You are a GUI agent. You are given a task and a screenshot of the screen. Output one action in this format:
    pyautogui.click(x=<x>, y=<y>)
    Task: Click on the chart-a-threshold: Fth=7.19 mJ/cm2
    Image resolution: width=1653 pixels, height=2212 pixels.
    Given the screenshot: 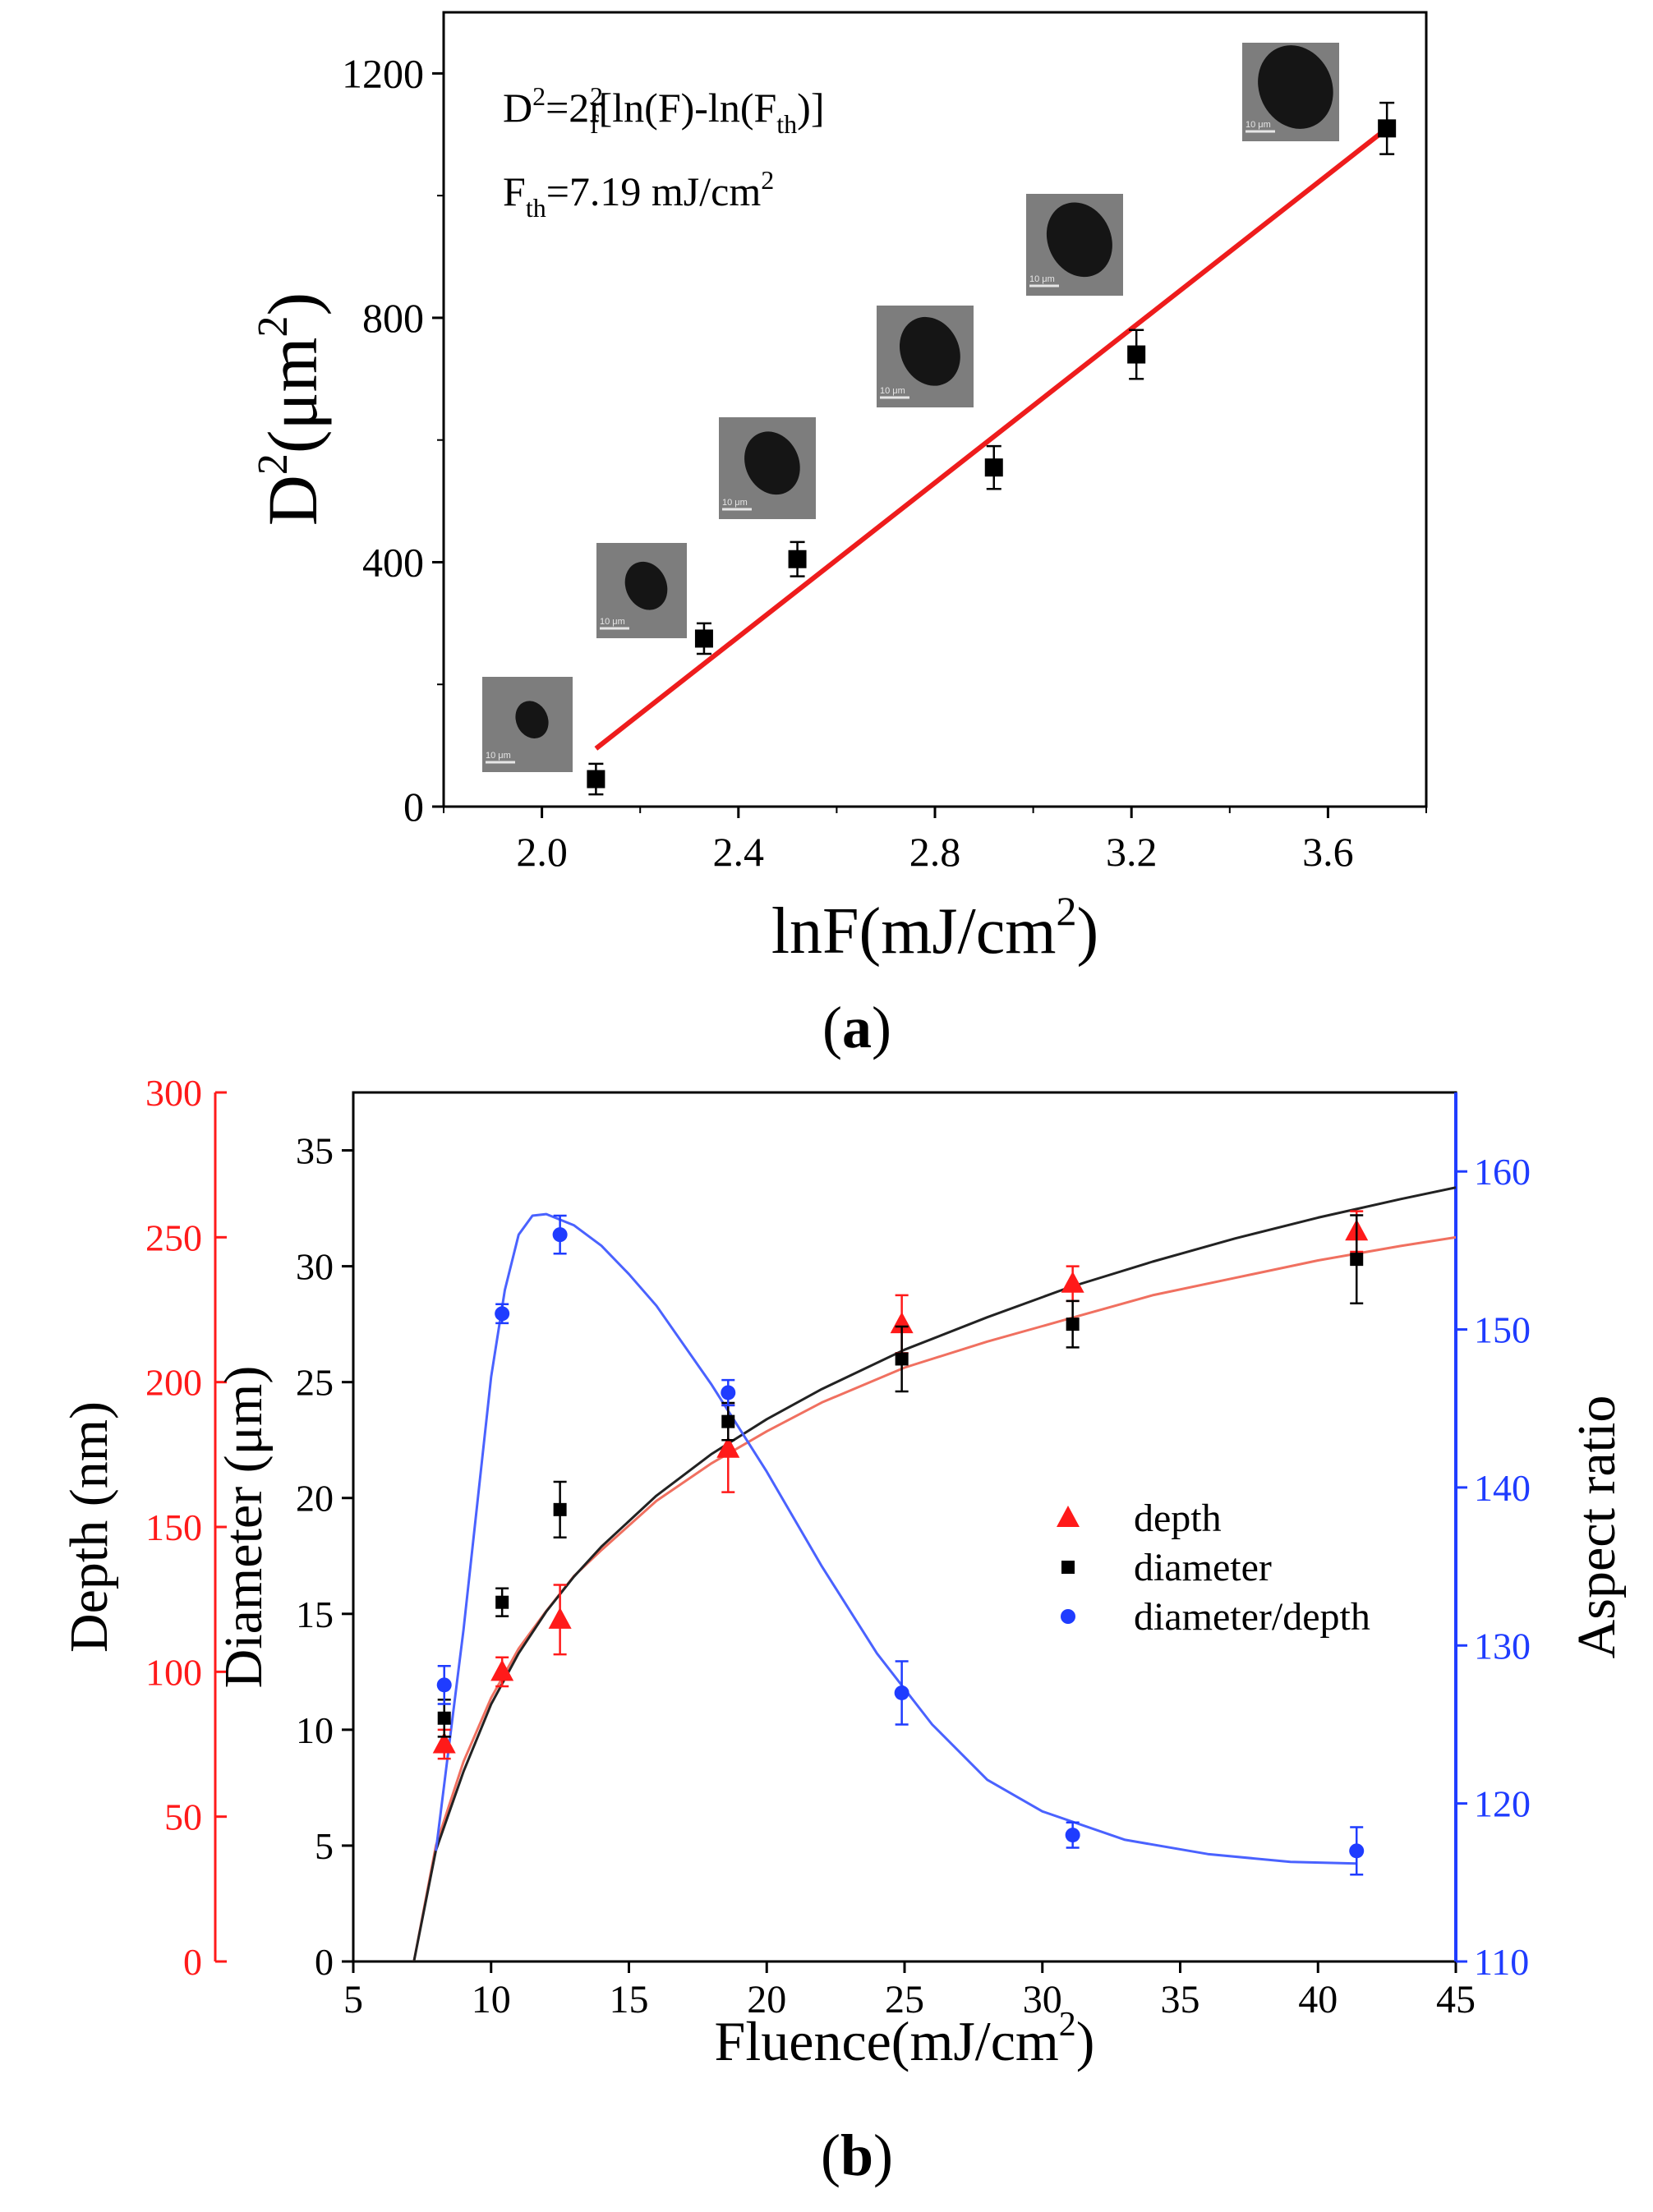 What is the action you would take?
    pyautogui.click(x=638, y=194)
    